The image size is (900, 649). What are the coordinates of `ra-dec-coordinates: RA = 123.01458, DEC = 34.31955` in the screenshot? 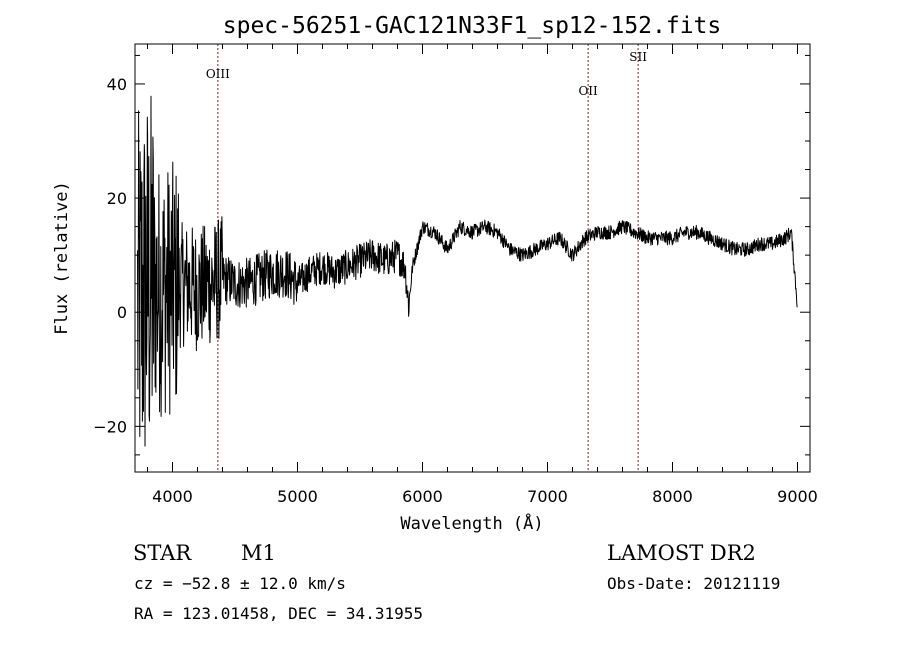 It's located at (278, 613).